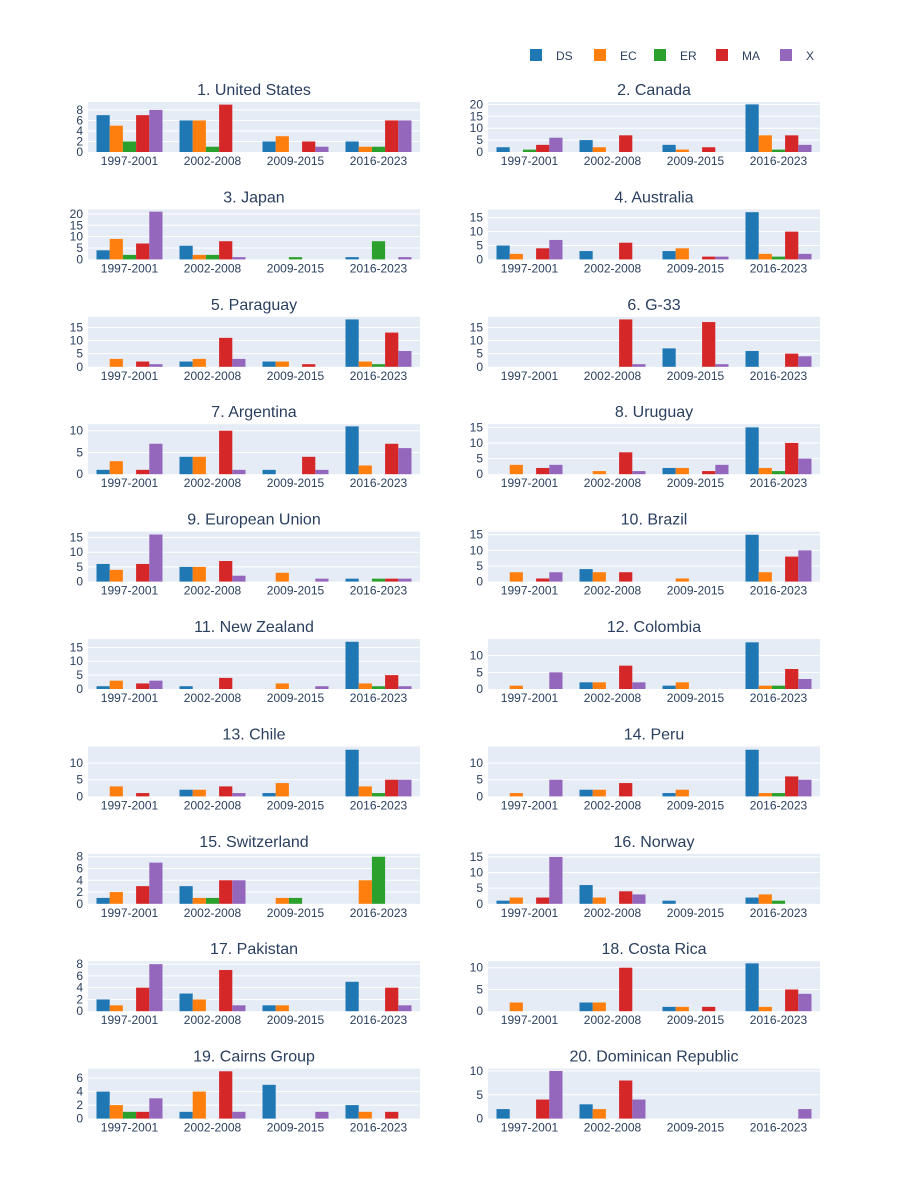  What do you see at coordinates (672, 56) in the screenshot?
I see `legend: DS EC ER MA X` at bounding box center [672, 56].